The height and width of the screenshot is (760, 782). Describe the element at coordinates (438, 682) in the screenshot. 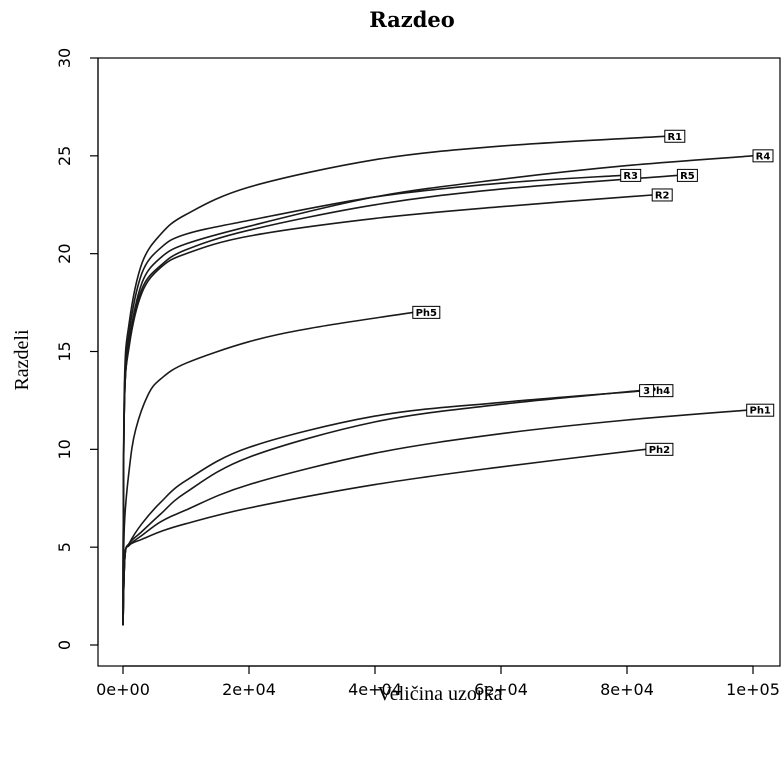

I see `x-axis: 0e+00 2e+04 4e+04 6e+04 8e+04 1e+05` at that location.